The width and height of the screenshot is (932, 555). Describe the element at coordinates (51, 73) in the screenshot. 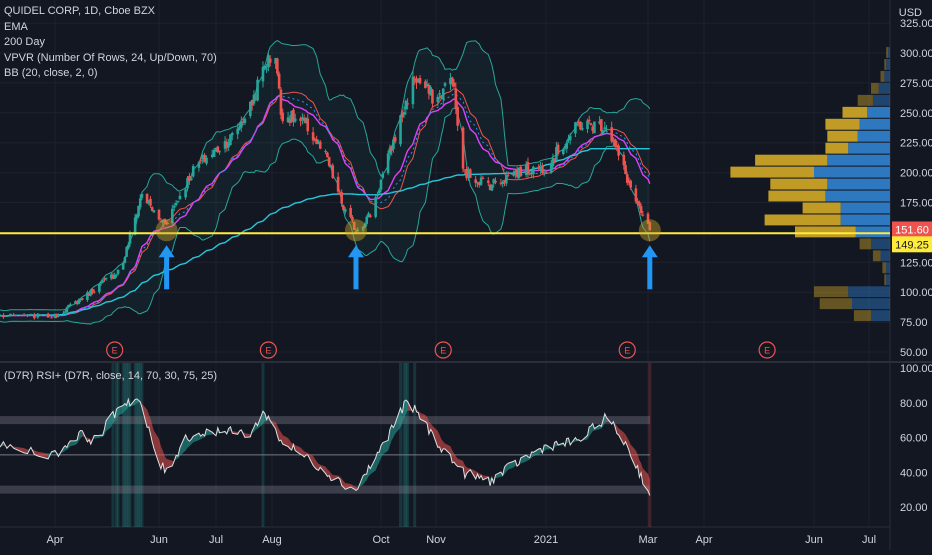

I see `legend-bb: BB (20, close, 2, 0)` at that location.